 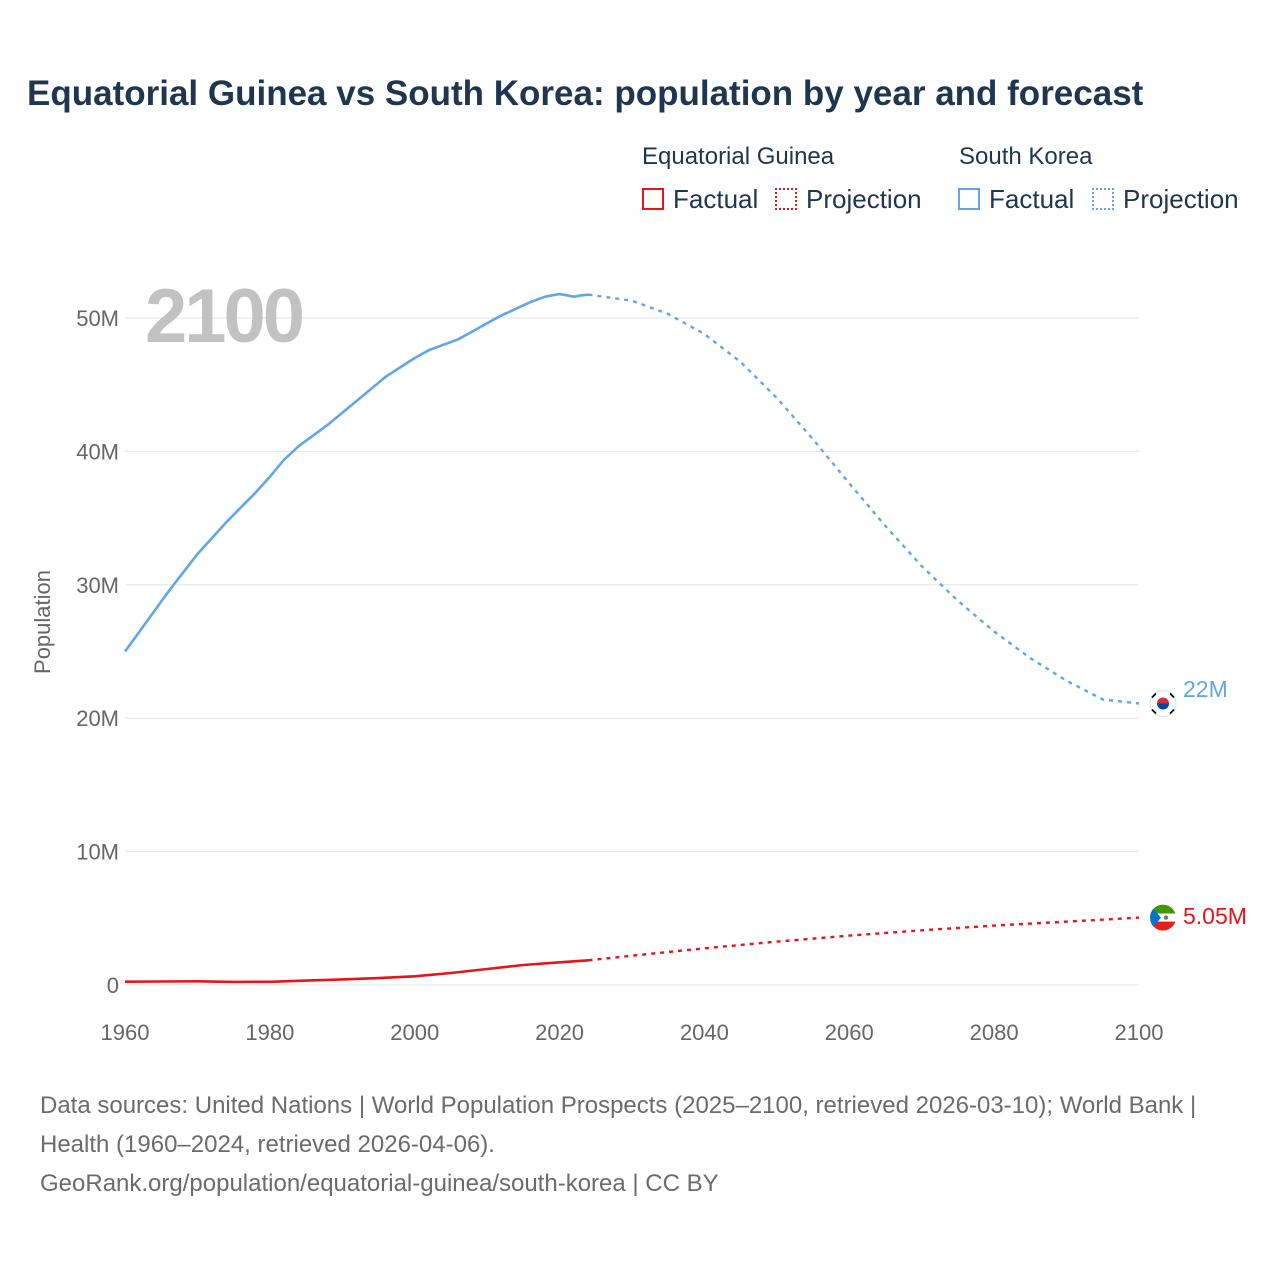 I want to click on legend-item-eq-guinea-factual: Factual, so click(x=700, y=199).